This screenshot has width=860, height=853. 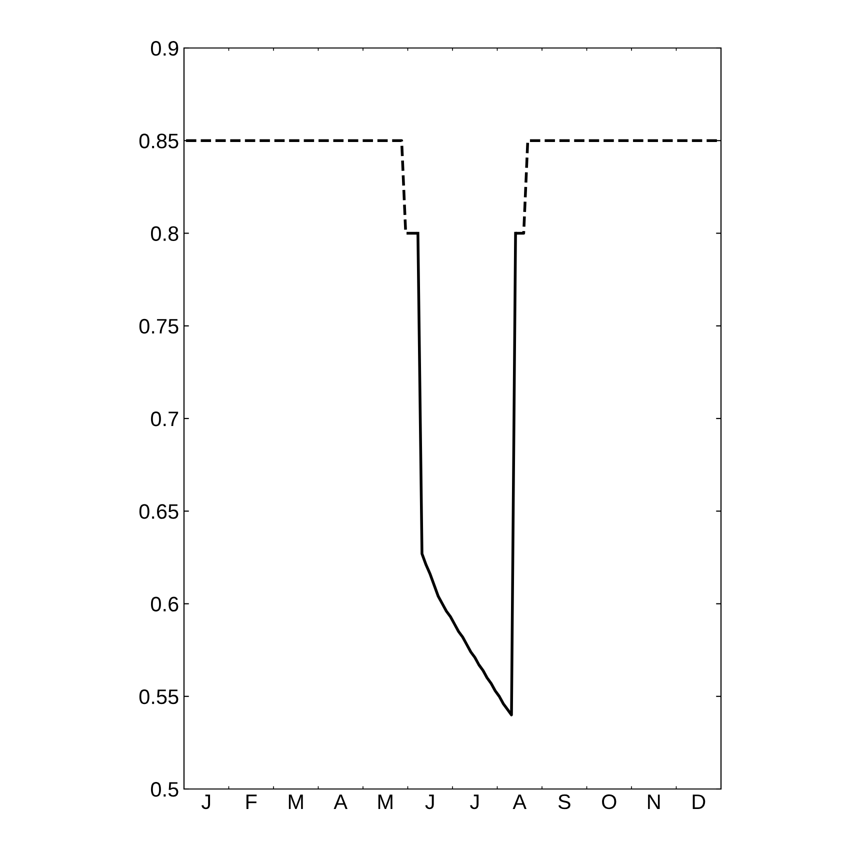 What do you see at coordinates (251, 801) in the screenshot?
I see `x-tick-label: F` at bounding box center [251, 801].